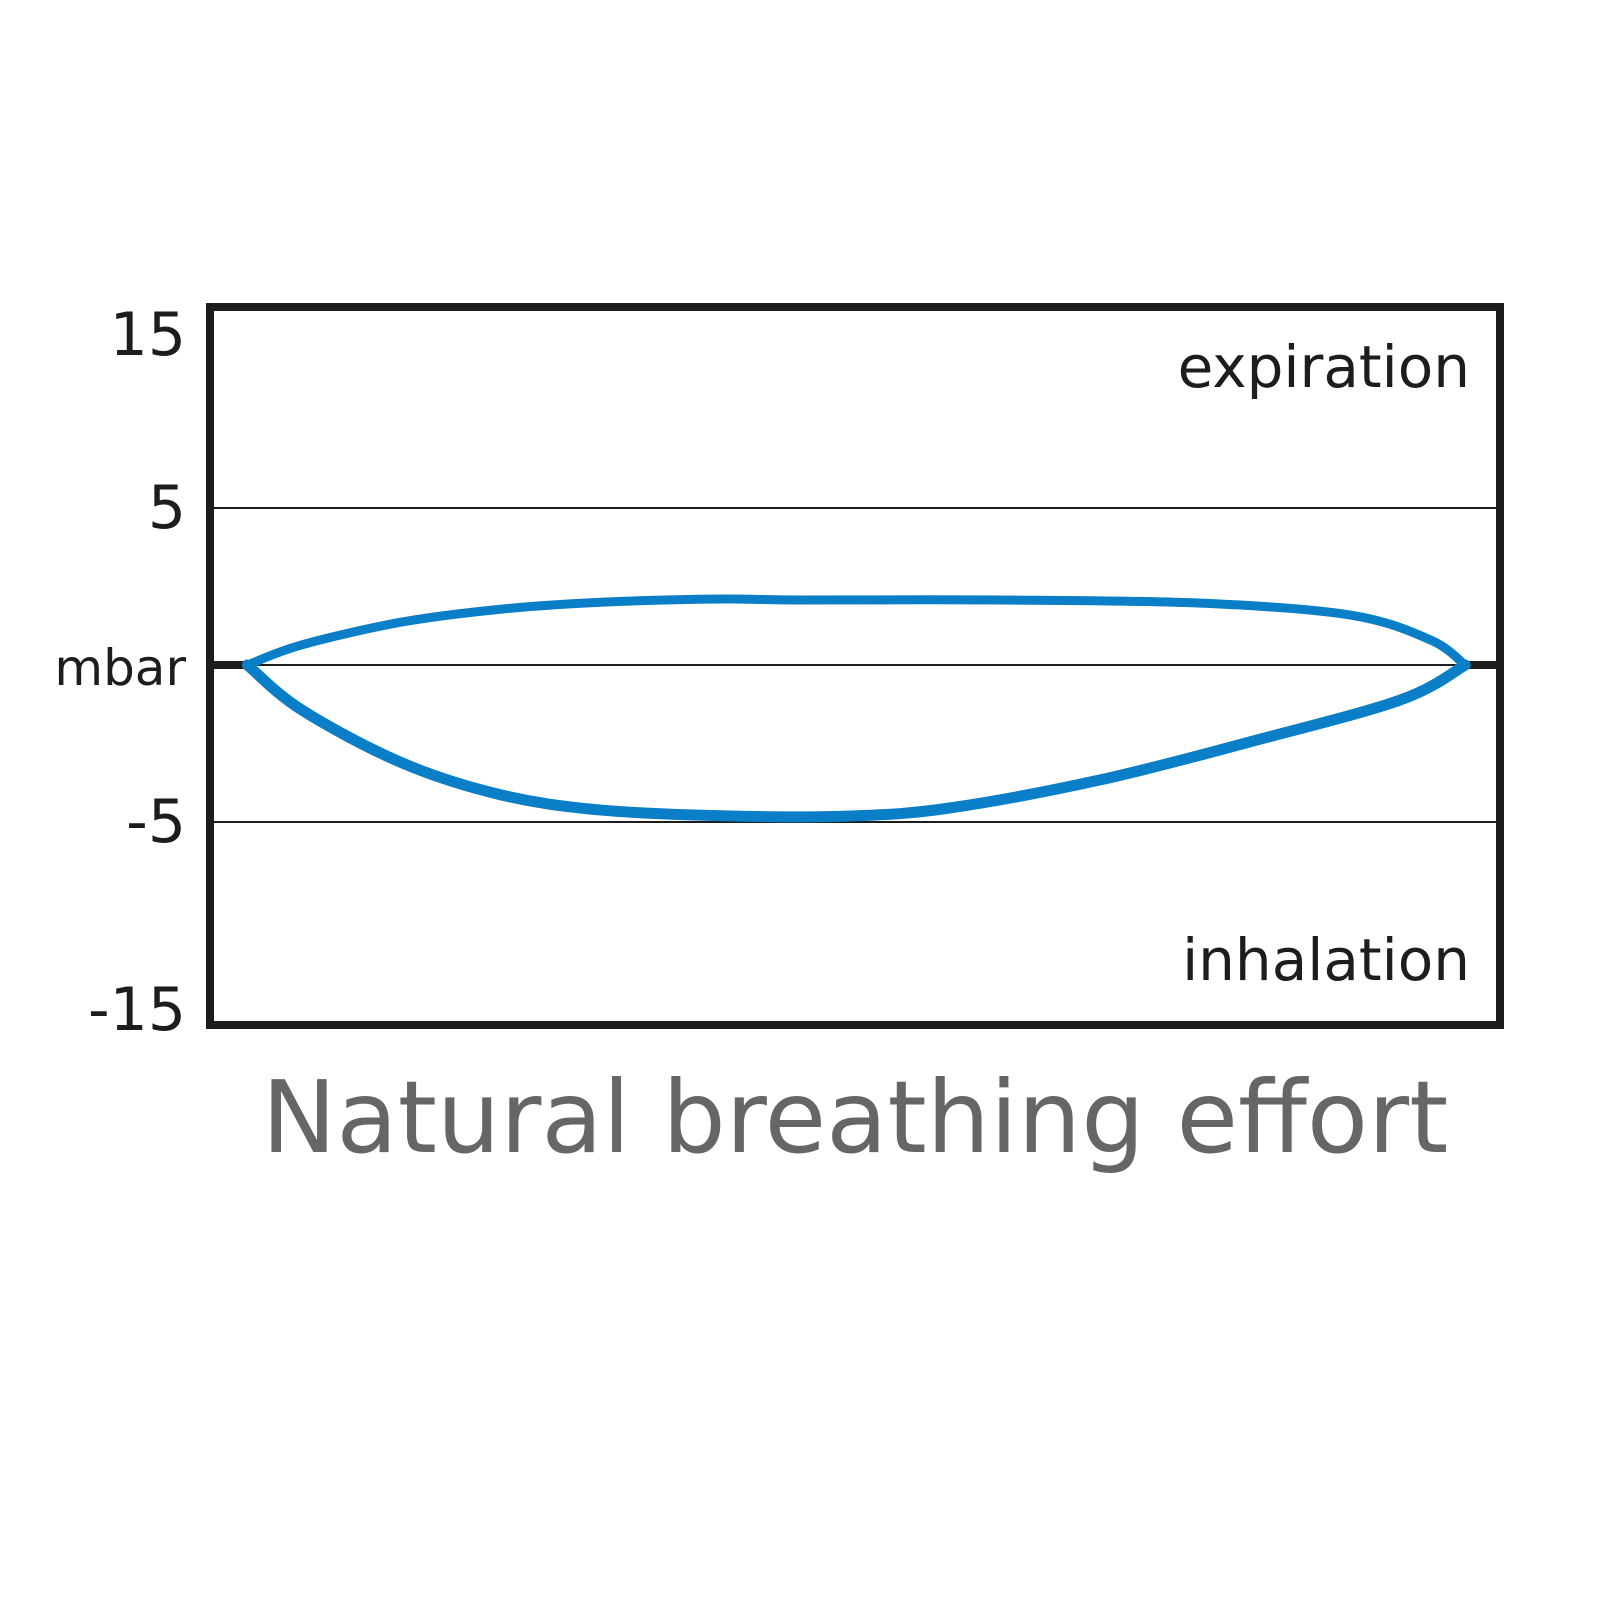  Describe the element at coordinates (1324, 367) in the screenshot. I see `annotation-expiration: expiration` at that location.